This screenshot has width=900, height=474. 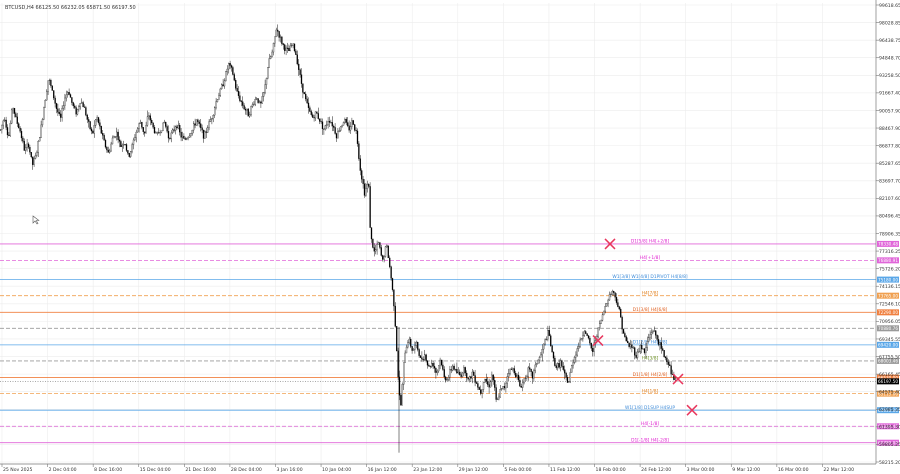 What do you see at coordinates (336, 470) in the screenshot?
I see `time-tick-label: 10 Jan 04:00` at bounding box center [336, 470].